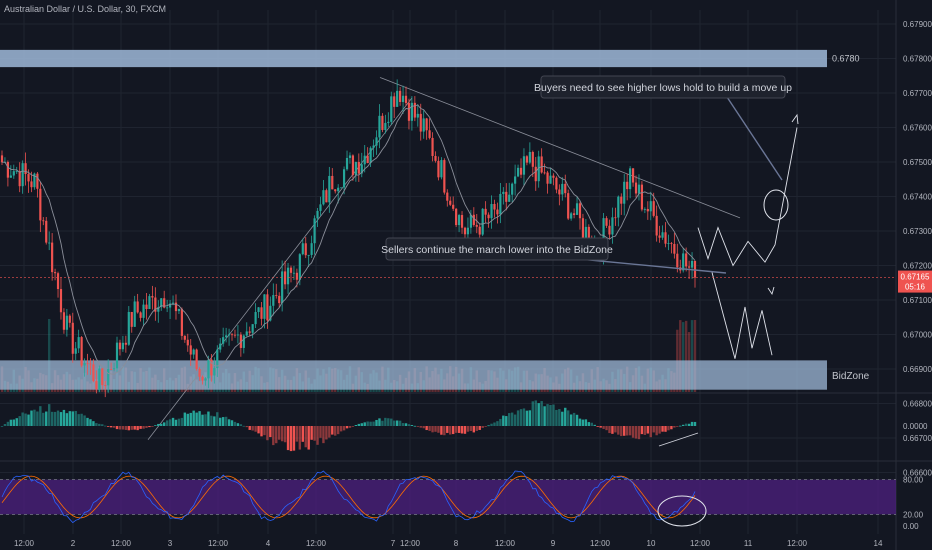 This screenshot has height=550, width=932. What do you see at coordinates (349, 426) in the screenshot?
I see `macd-histogram` at bounding box center [349, 426].